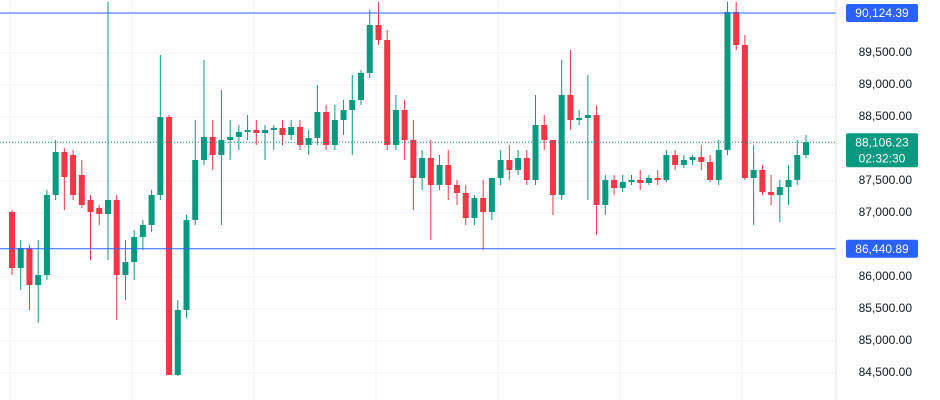 This screenshot has width=940, height=400. I want to click on y-tick-label: 86,000.00, so click(886, 276).